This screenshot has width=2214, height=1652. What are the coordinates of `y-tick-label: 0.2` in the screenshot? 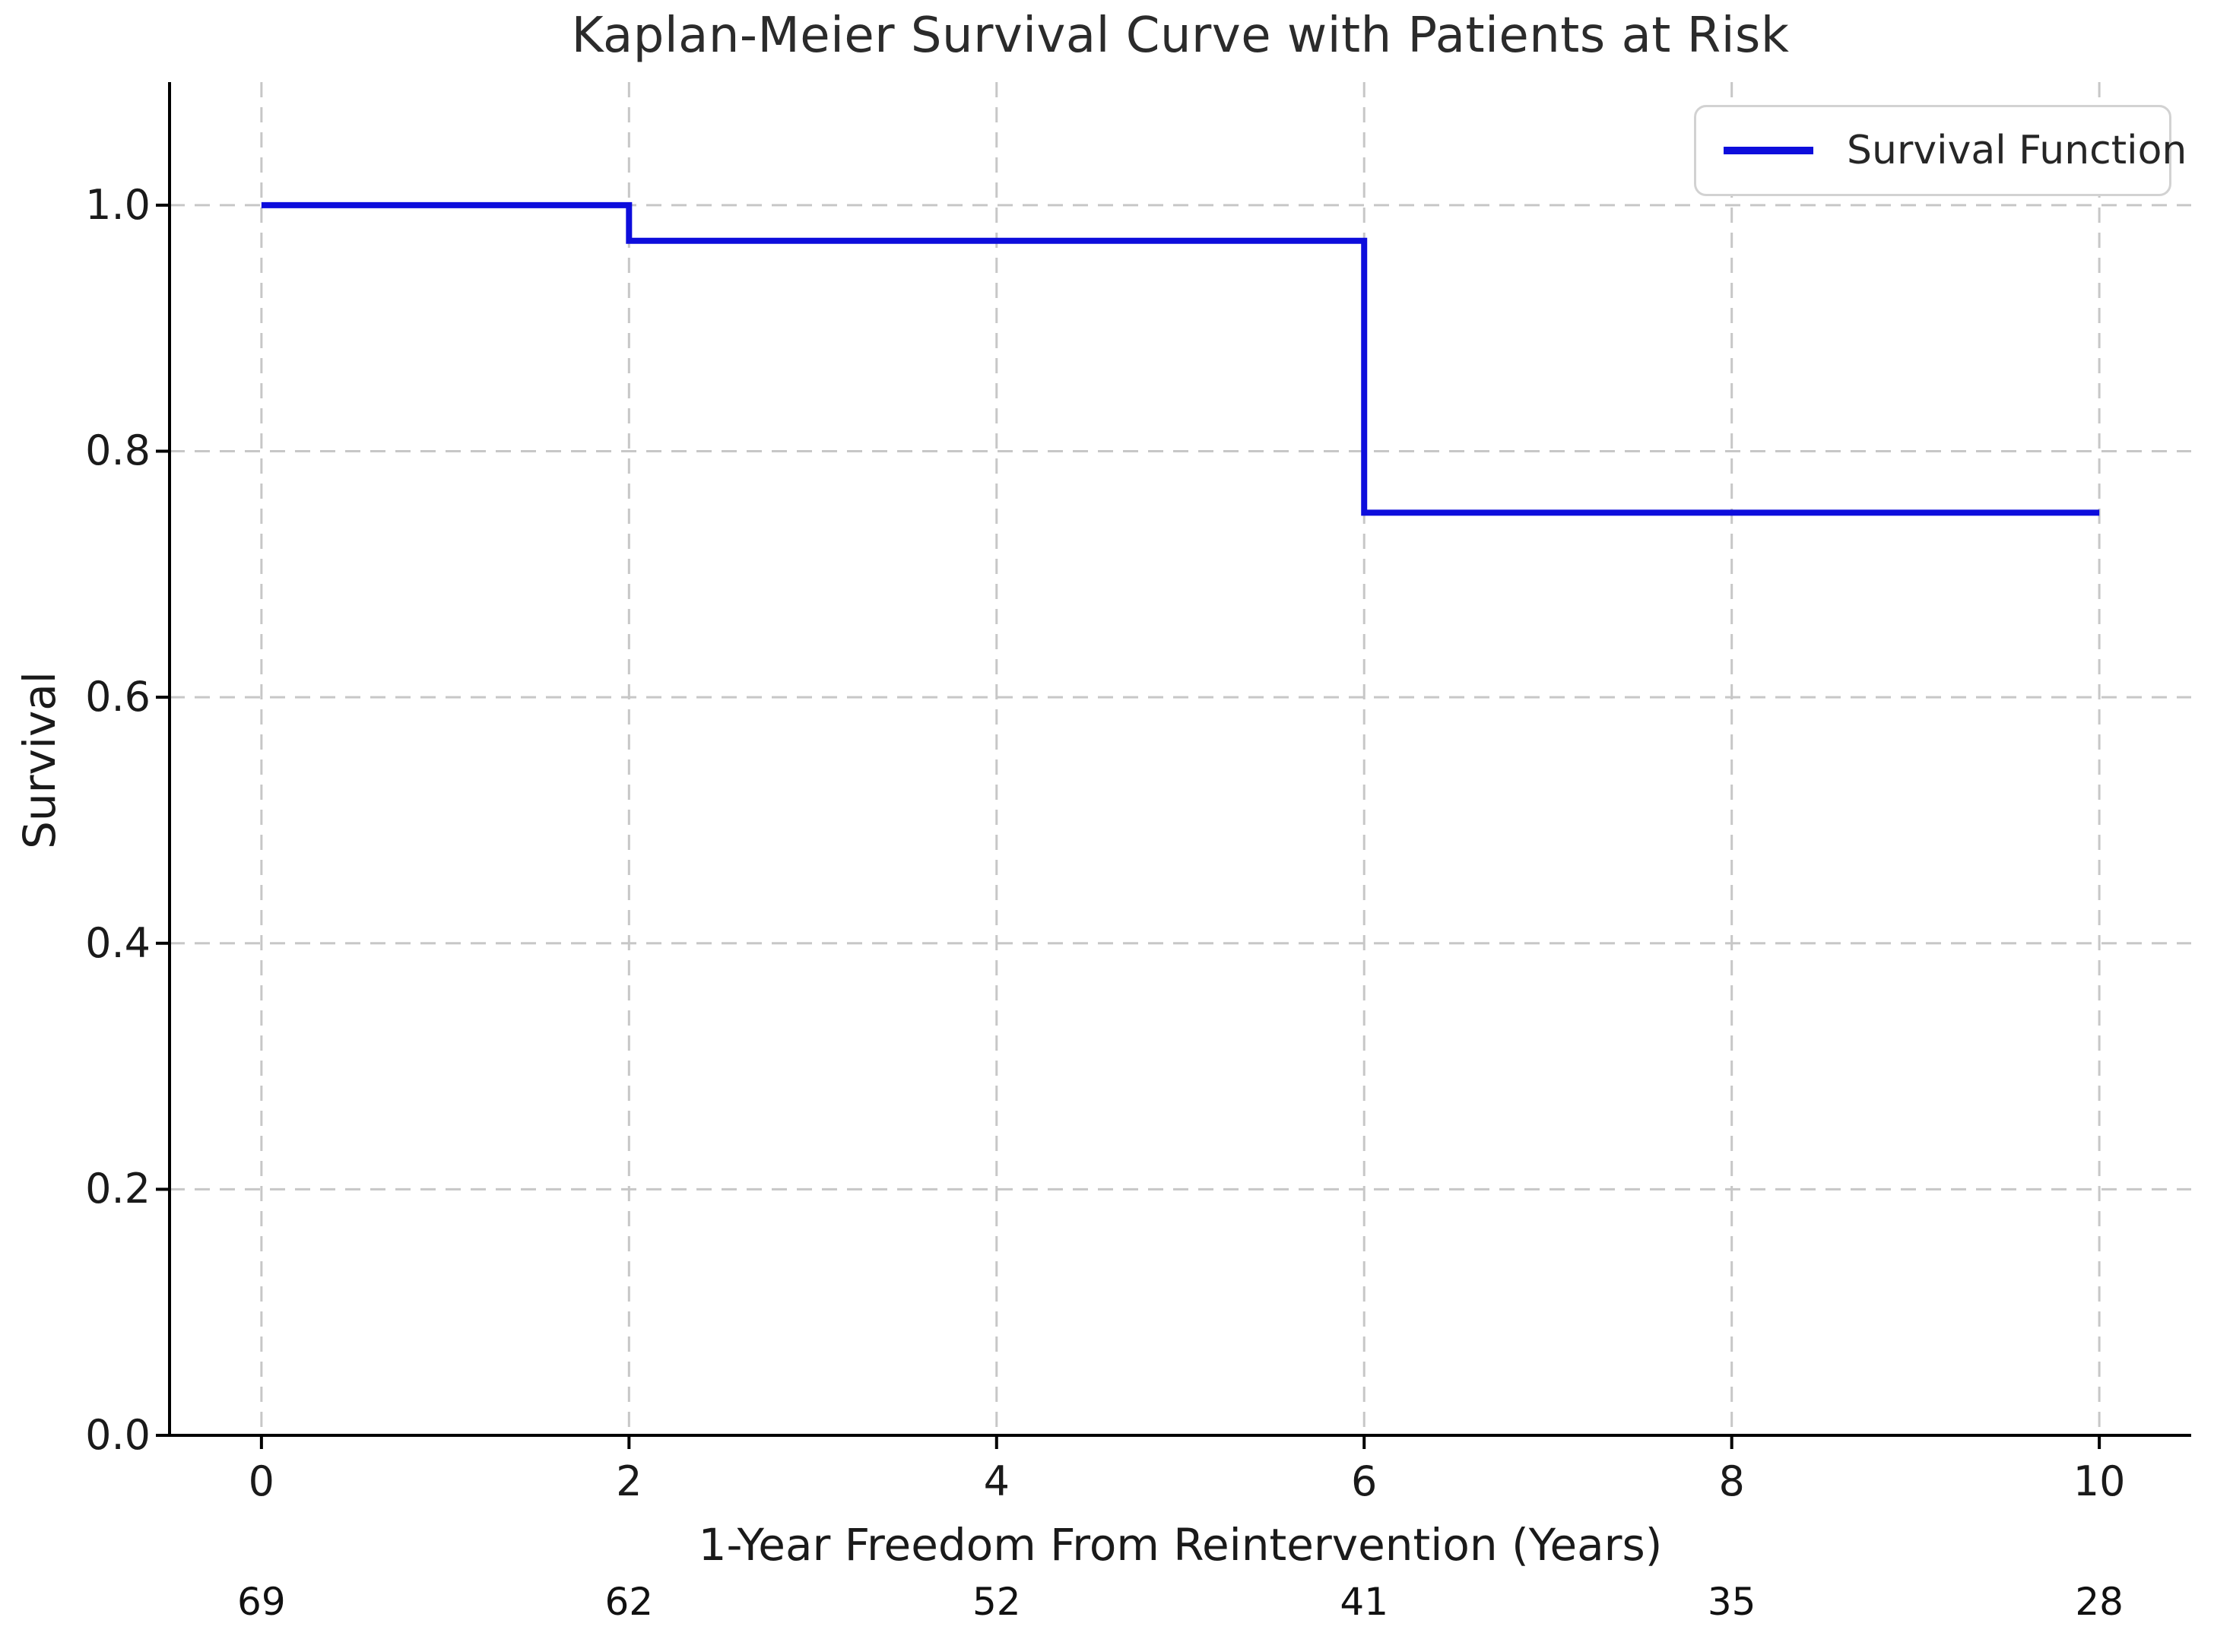 It's located at (118, 1189).